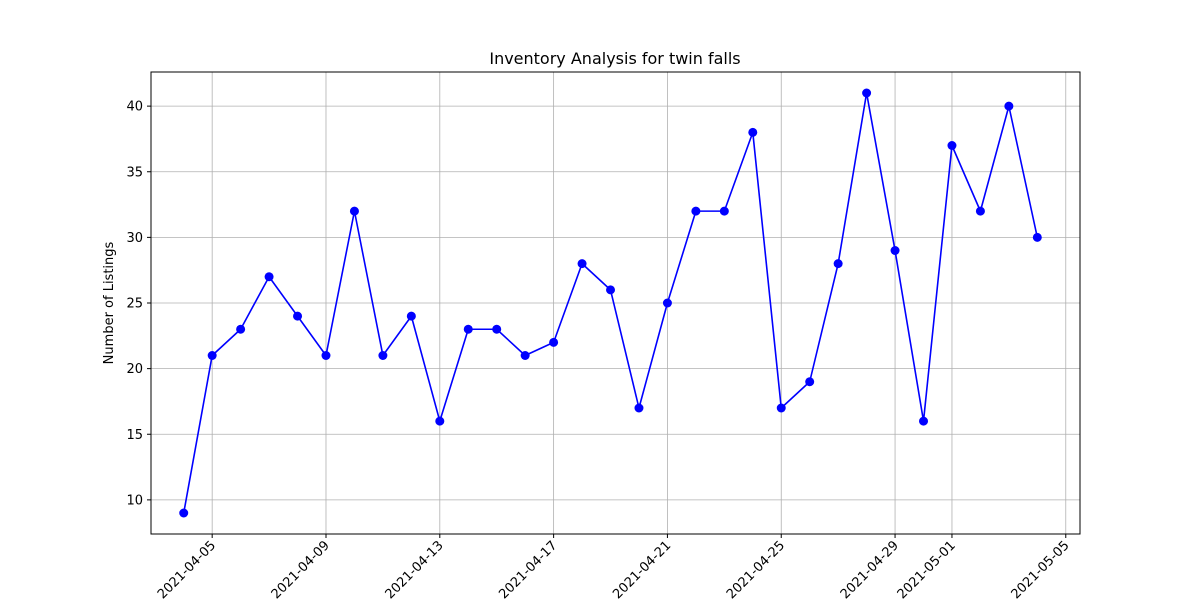  Describe the element at coordinates (642, 569) in the screenshot. I see `x-tick-label: 2021-04-21` at that location.